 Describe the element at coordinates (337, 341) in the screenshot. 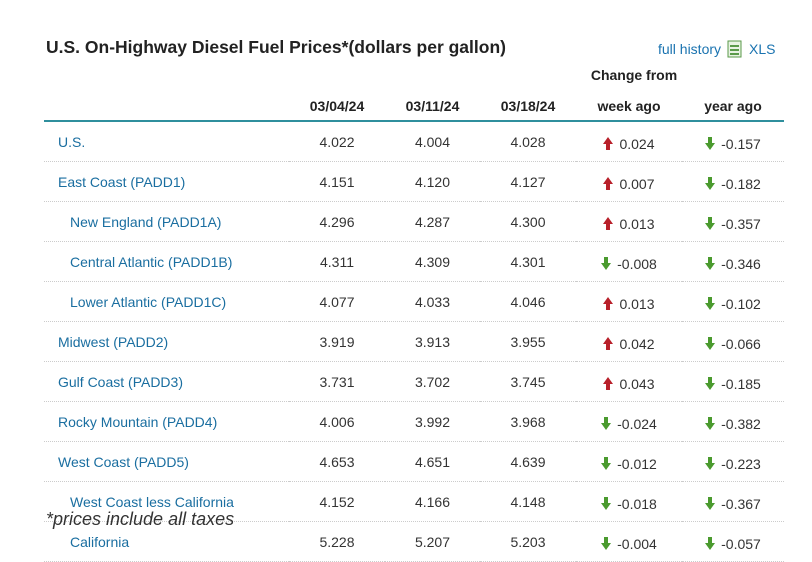

I see `price: 3.919` at that location.